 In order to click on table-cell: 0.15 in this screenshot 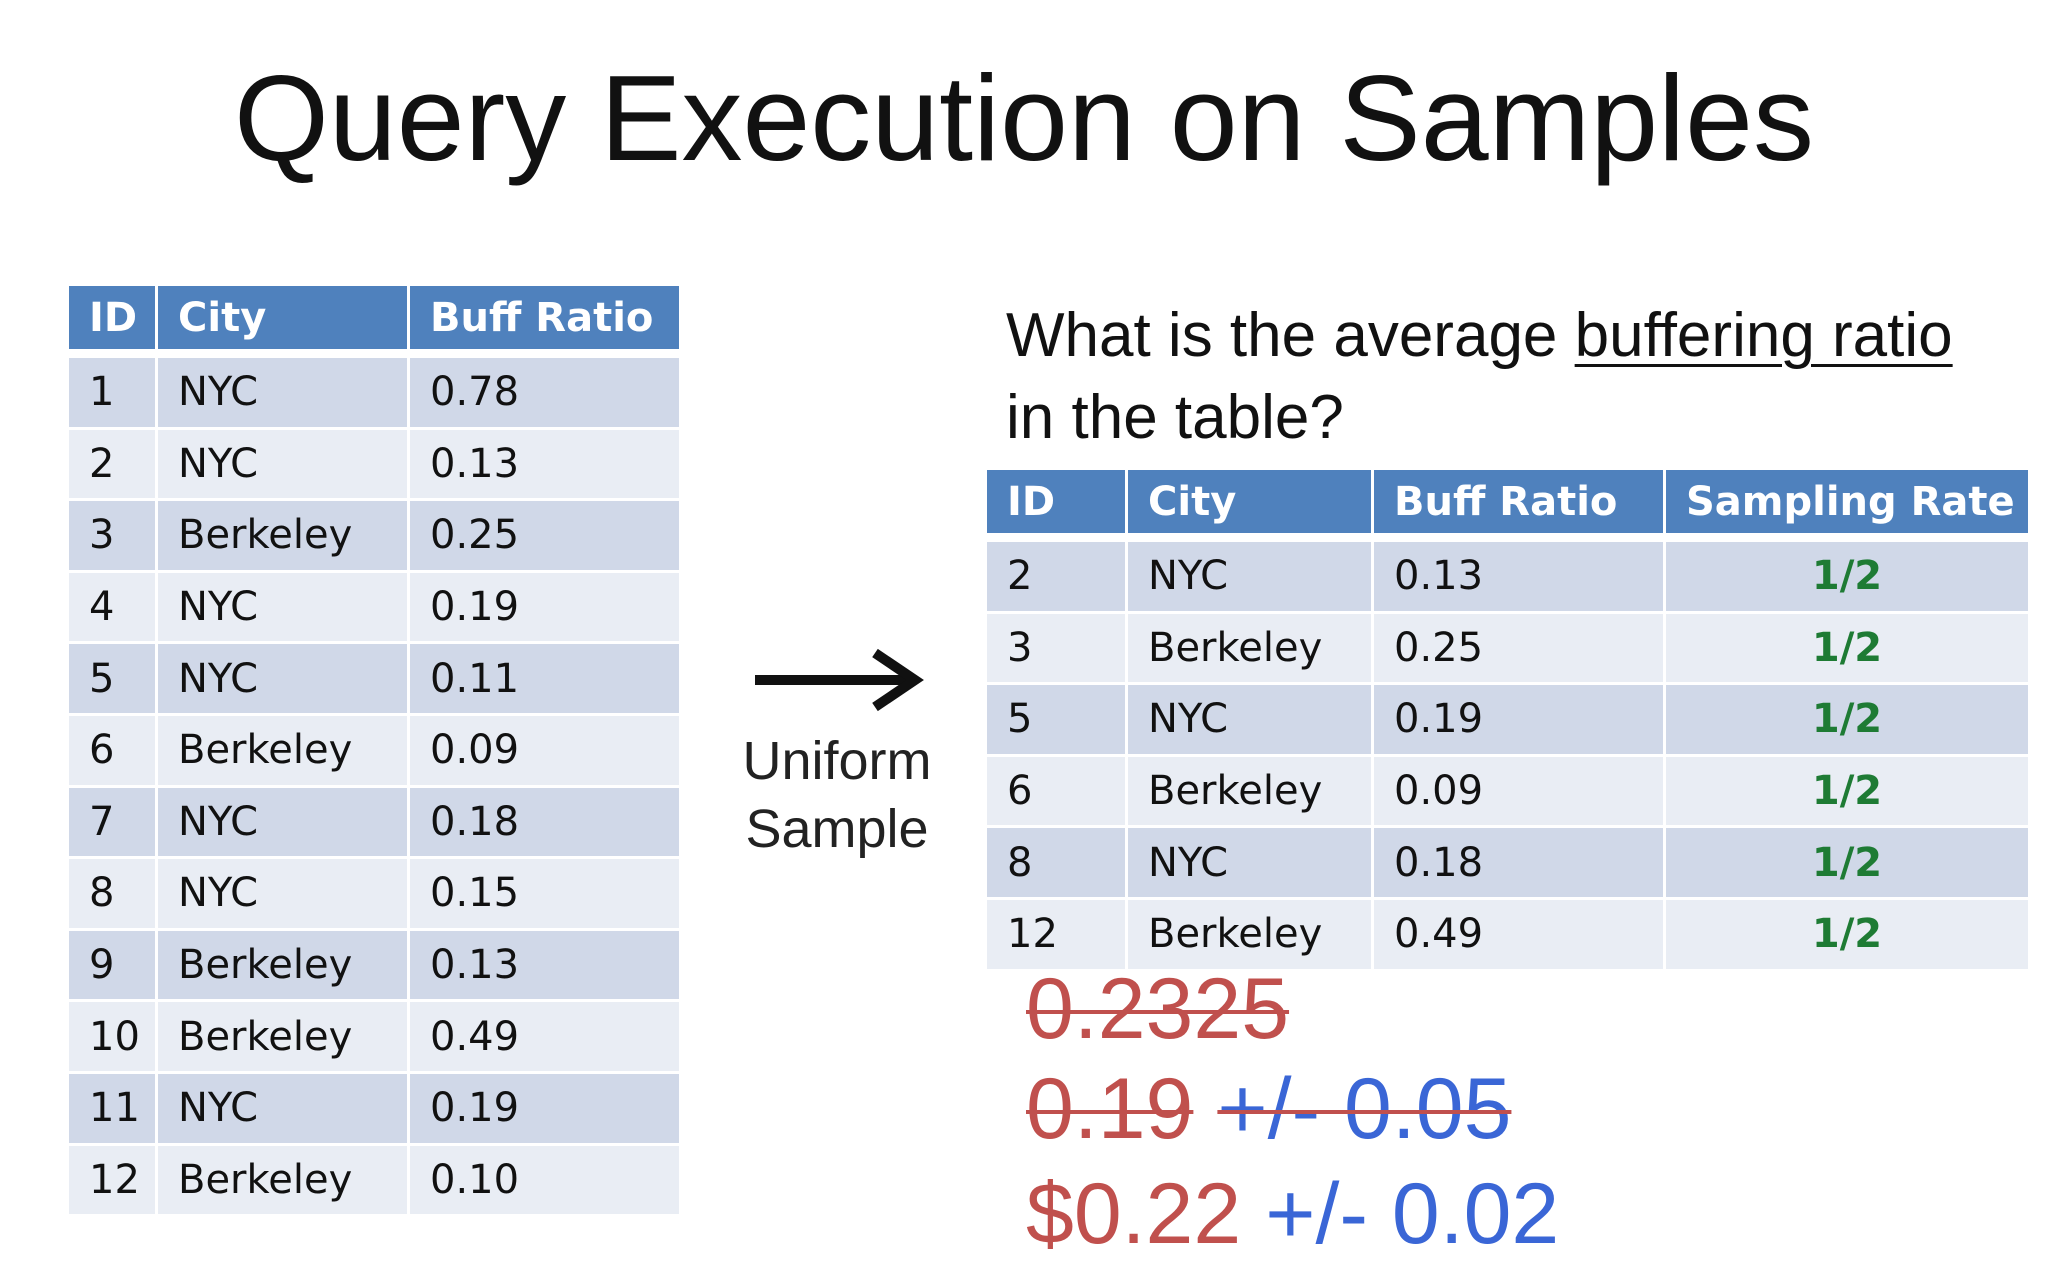, I will do `click(544, 893)`.